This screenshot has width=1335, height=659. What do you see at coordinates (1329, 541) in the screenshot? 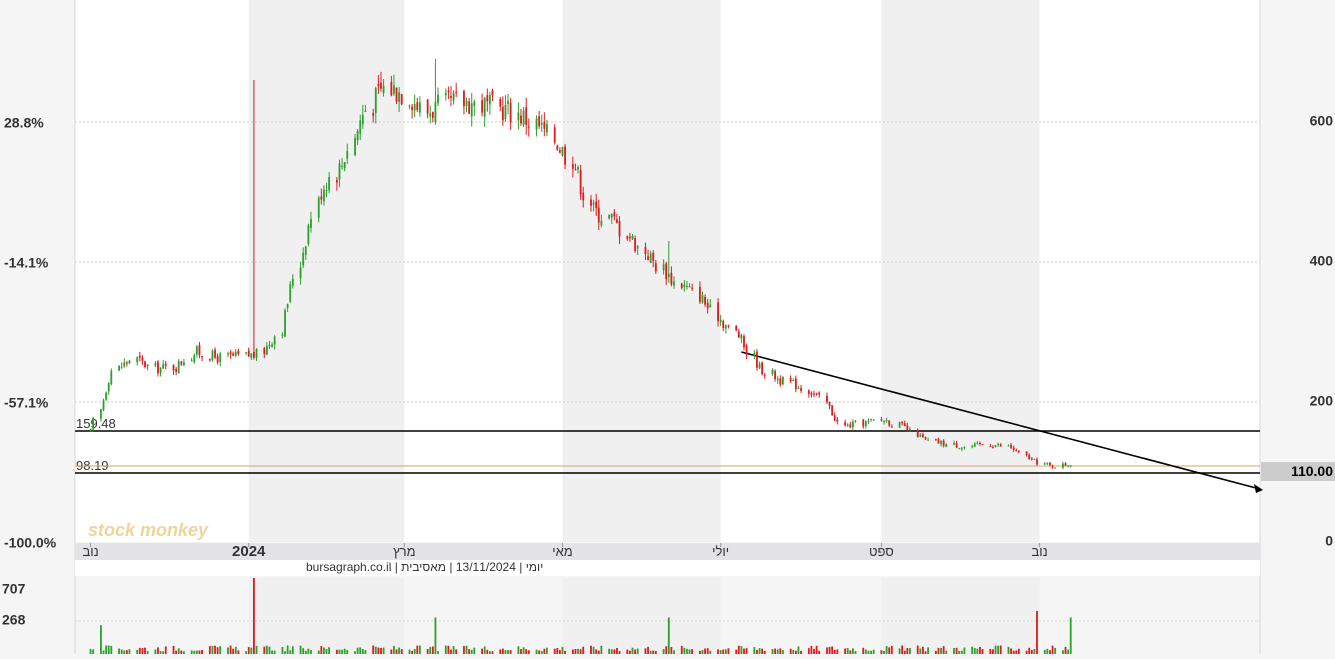
I see `right-axis-label: 0` at bounding box center [1329, 541].